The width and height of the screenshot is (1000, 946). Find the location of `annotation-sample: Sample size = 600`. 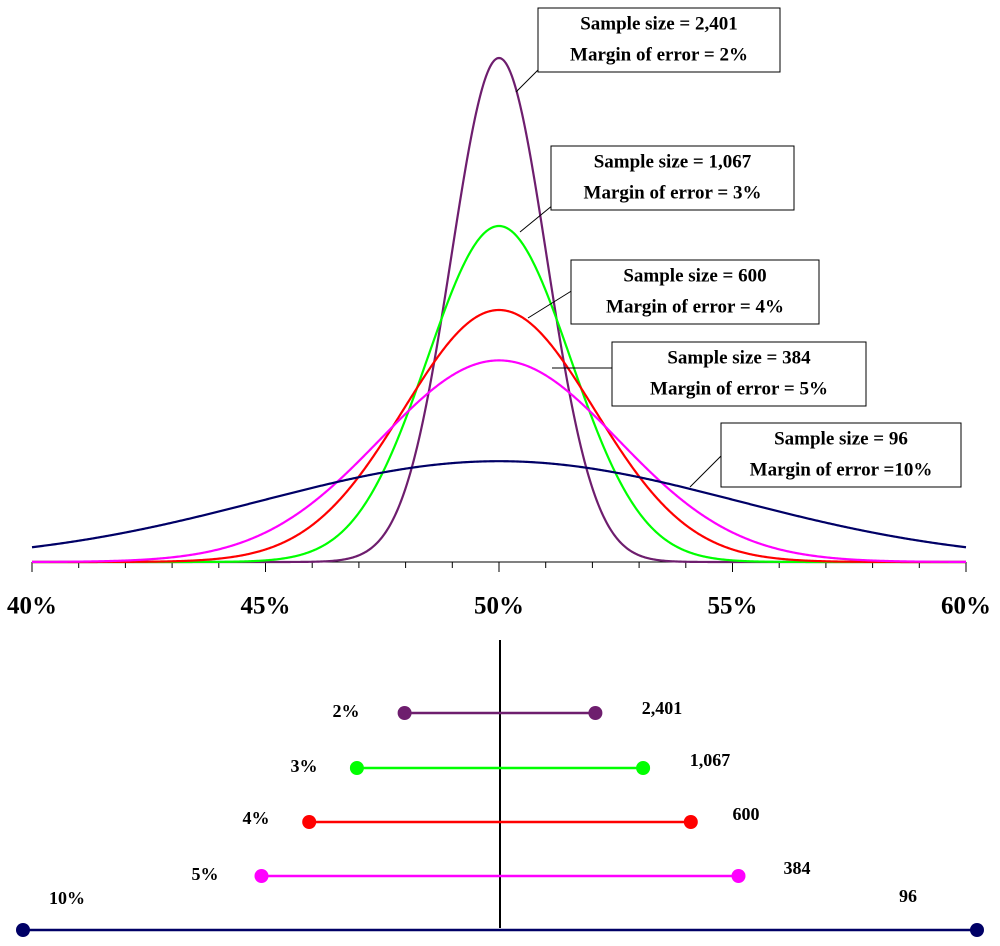

annotation-sample: Sample size = 600 is located at coordinates (694, 275).